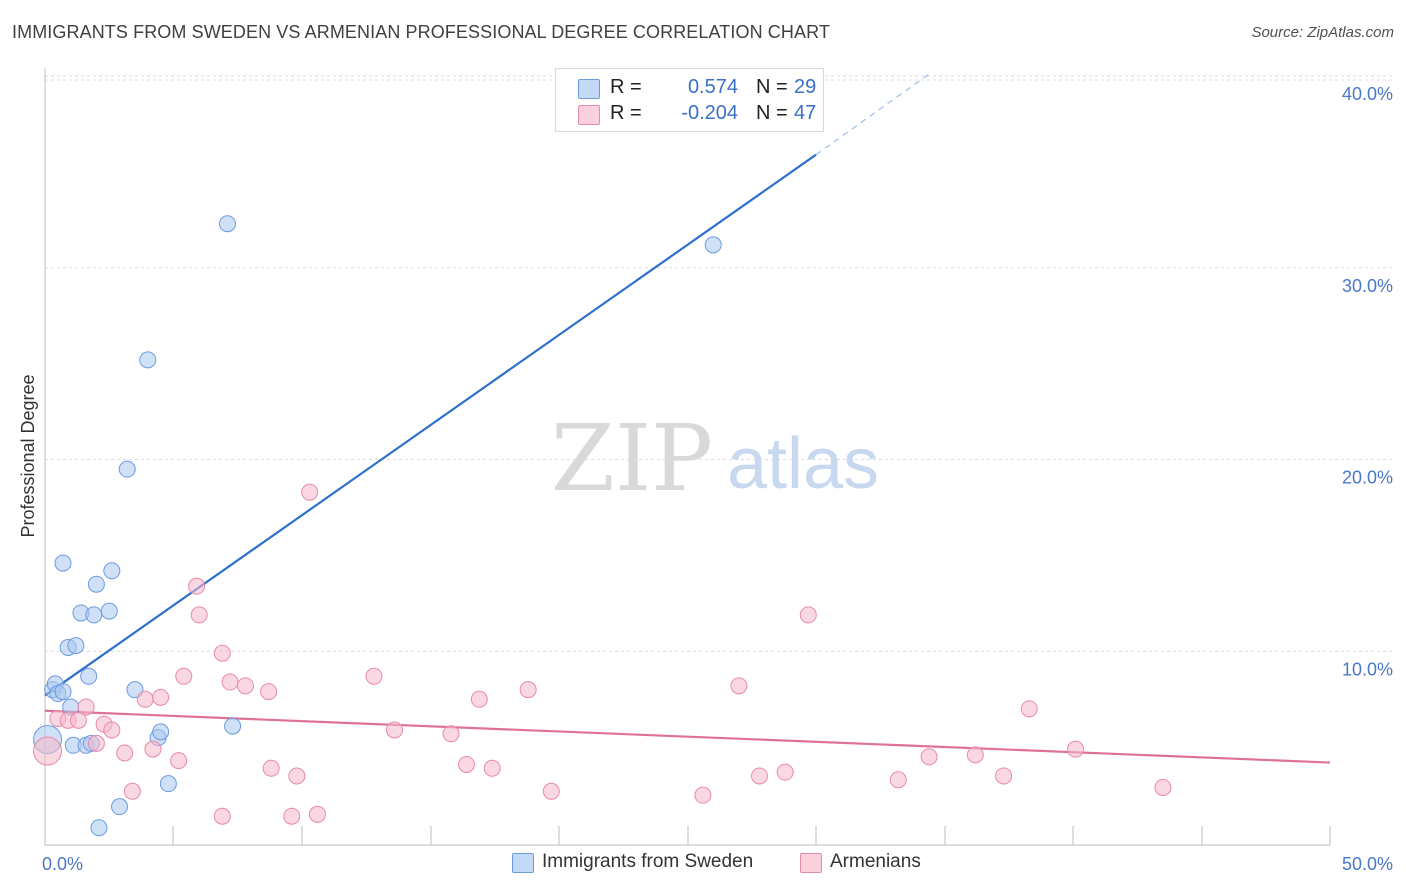  Describe the element at coordinates (805, 113) in the screenshot. I see `legend-n-value: 47` at that location.